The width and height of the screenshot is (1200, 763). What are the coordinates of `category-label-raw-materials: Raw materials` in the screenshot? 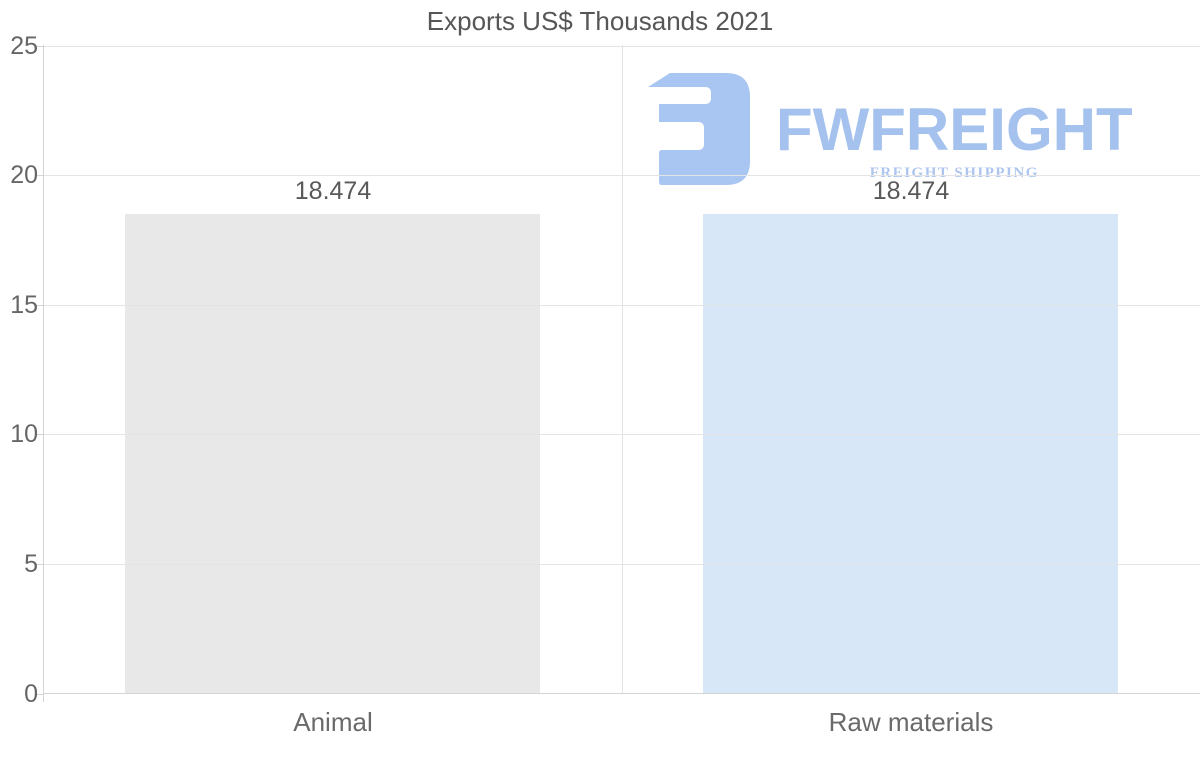 It's located at (911, 722).